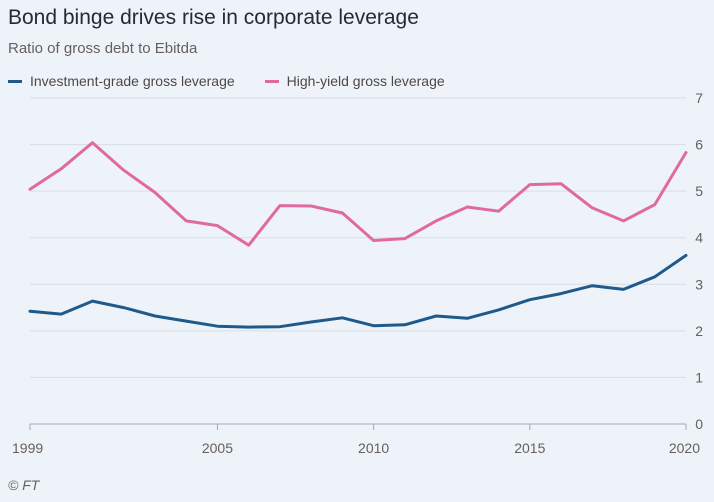 This screenshot has height=502, width=714. I want to click on y-tick-label-7: 7, so click(699, 98).